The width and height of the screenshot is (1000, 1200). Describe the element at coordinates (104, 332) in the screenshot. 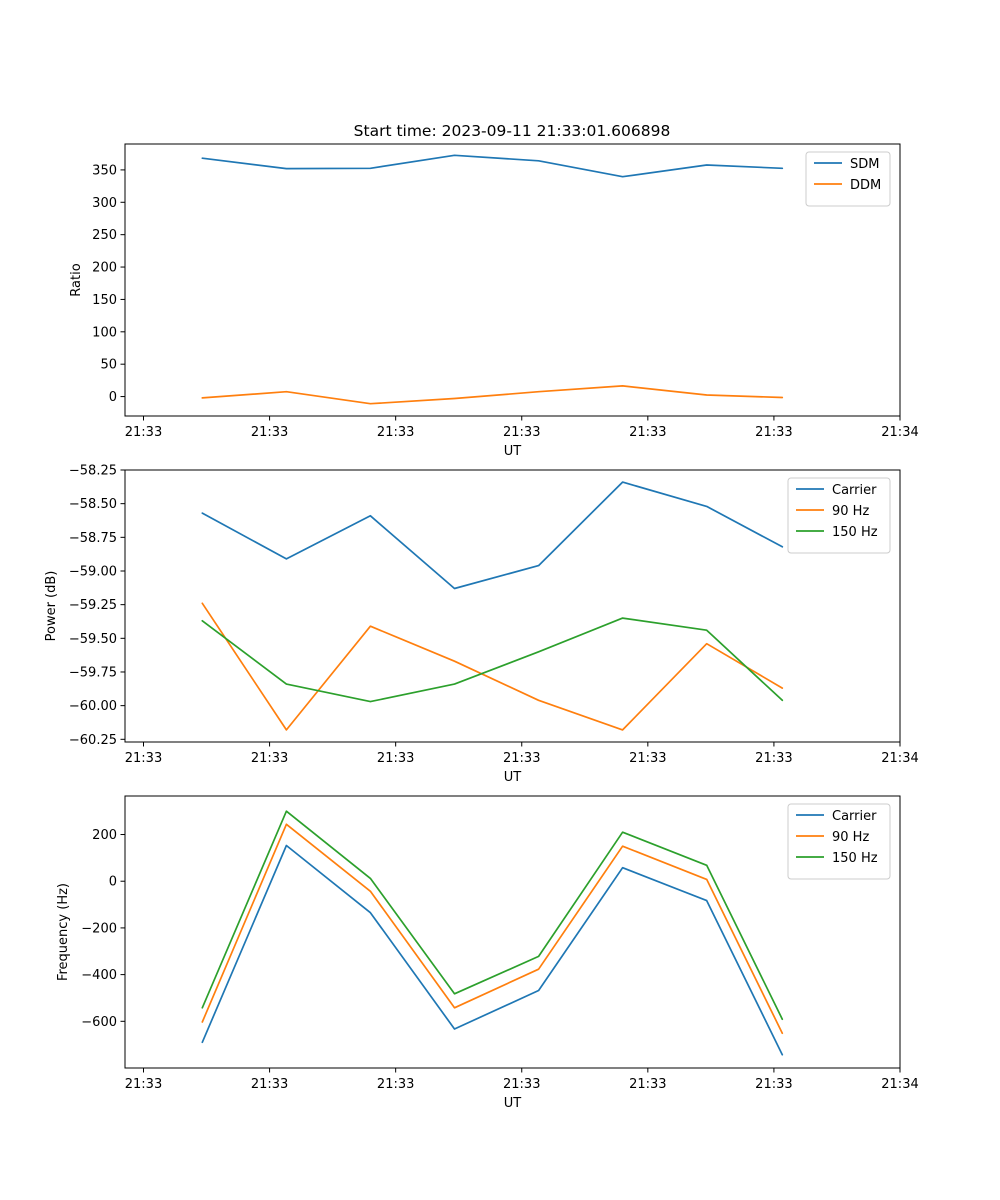

I see `ratio-y-tick-label: 100` at that location.